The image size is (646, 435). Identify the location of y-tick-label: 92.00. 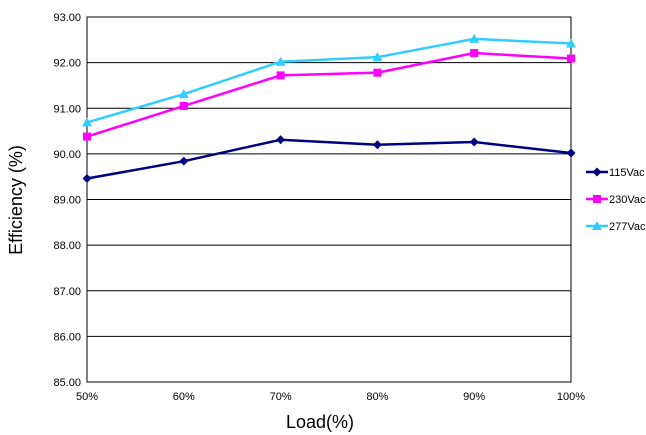
(67, 64).